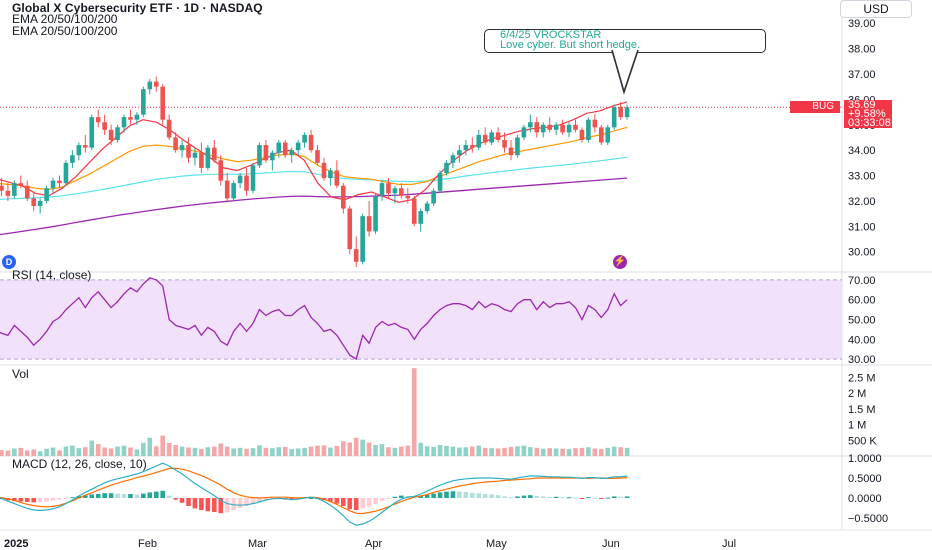  What do you see at coordinates (815, 107) in the screenshot?
I see `symbol-tag: BUG` at bounding box center [815, 107].